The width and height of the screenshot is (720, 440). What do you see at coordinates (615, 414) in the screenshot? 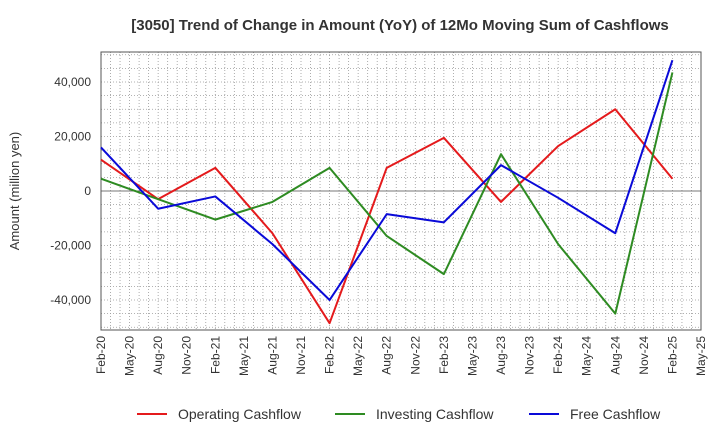
I see `legend-label: Free Cashflow` at bounding box center [615, 414].